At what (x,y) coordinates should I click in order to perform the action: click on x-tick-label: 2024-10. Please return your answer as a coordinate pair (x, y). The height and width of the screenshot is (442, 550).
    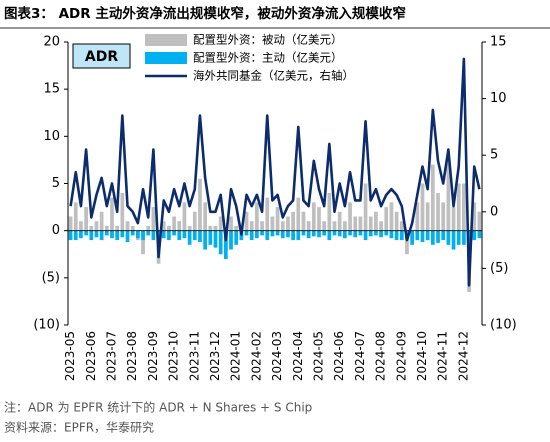
    Looking at the image, I should click on (422, 356).